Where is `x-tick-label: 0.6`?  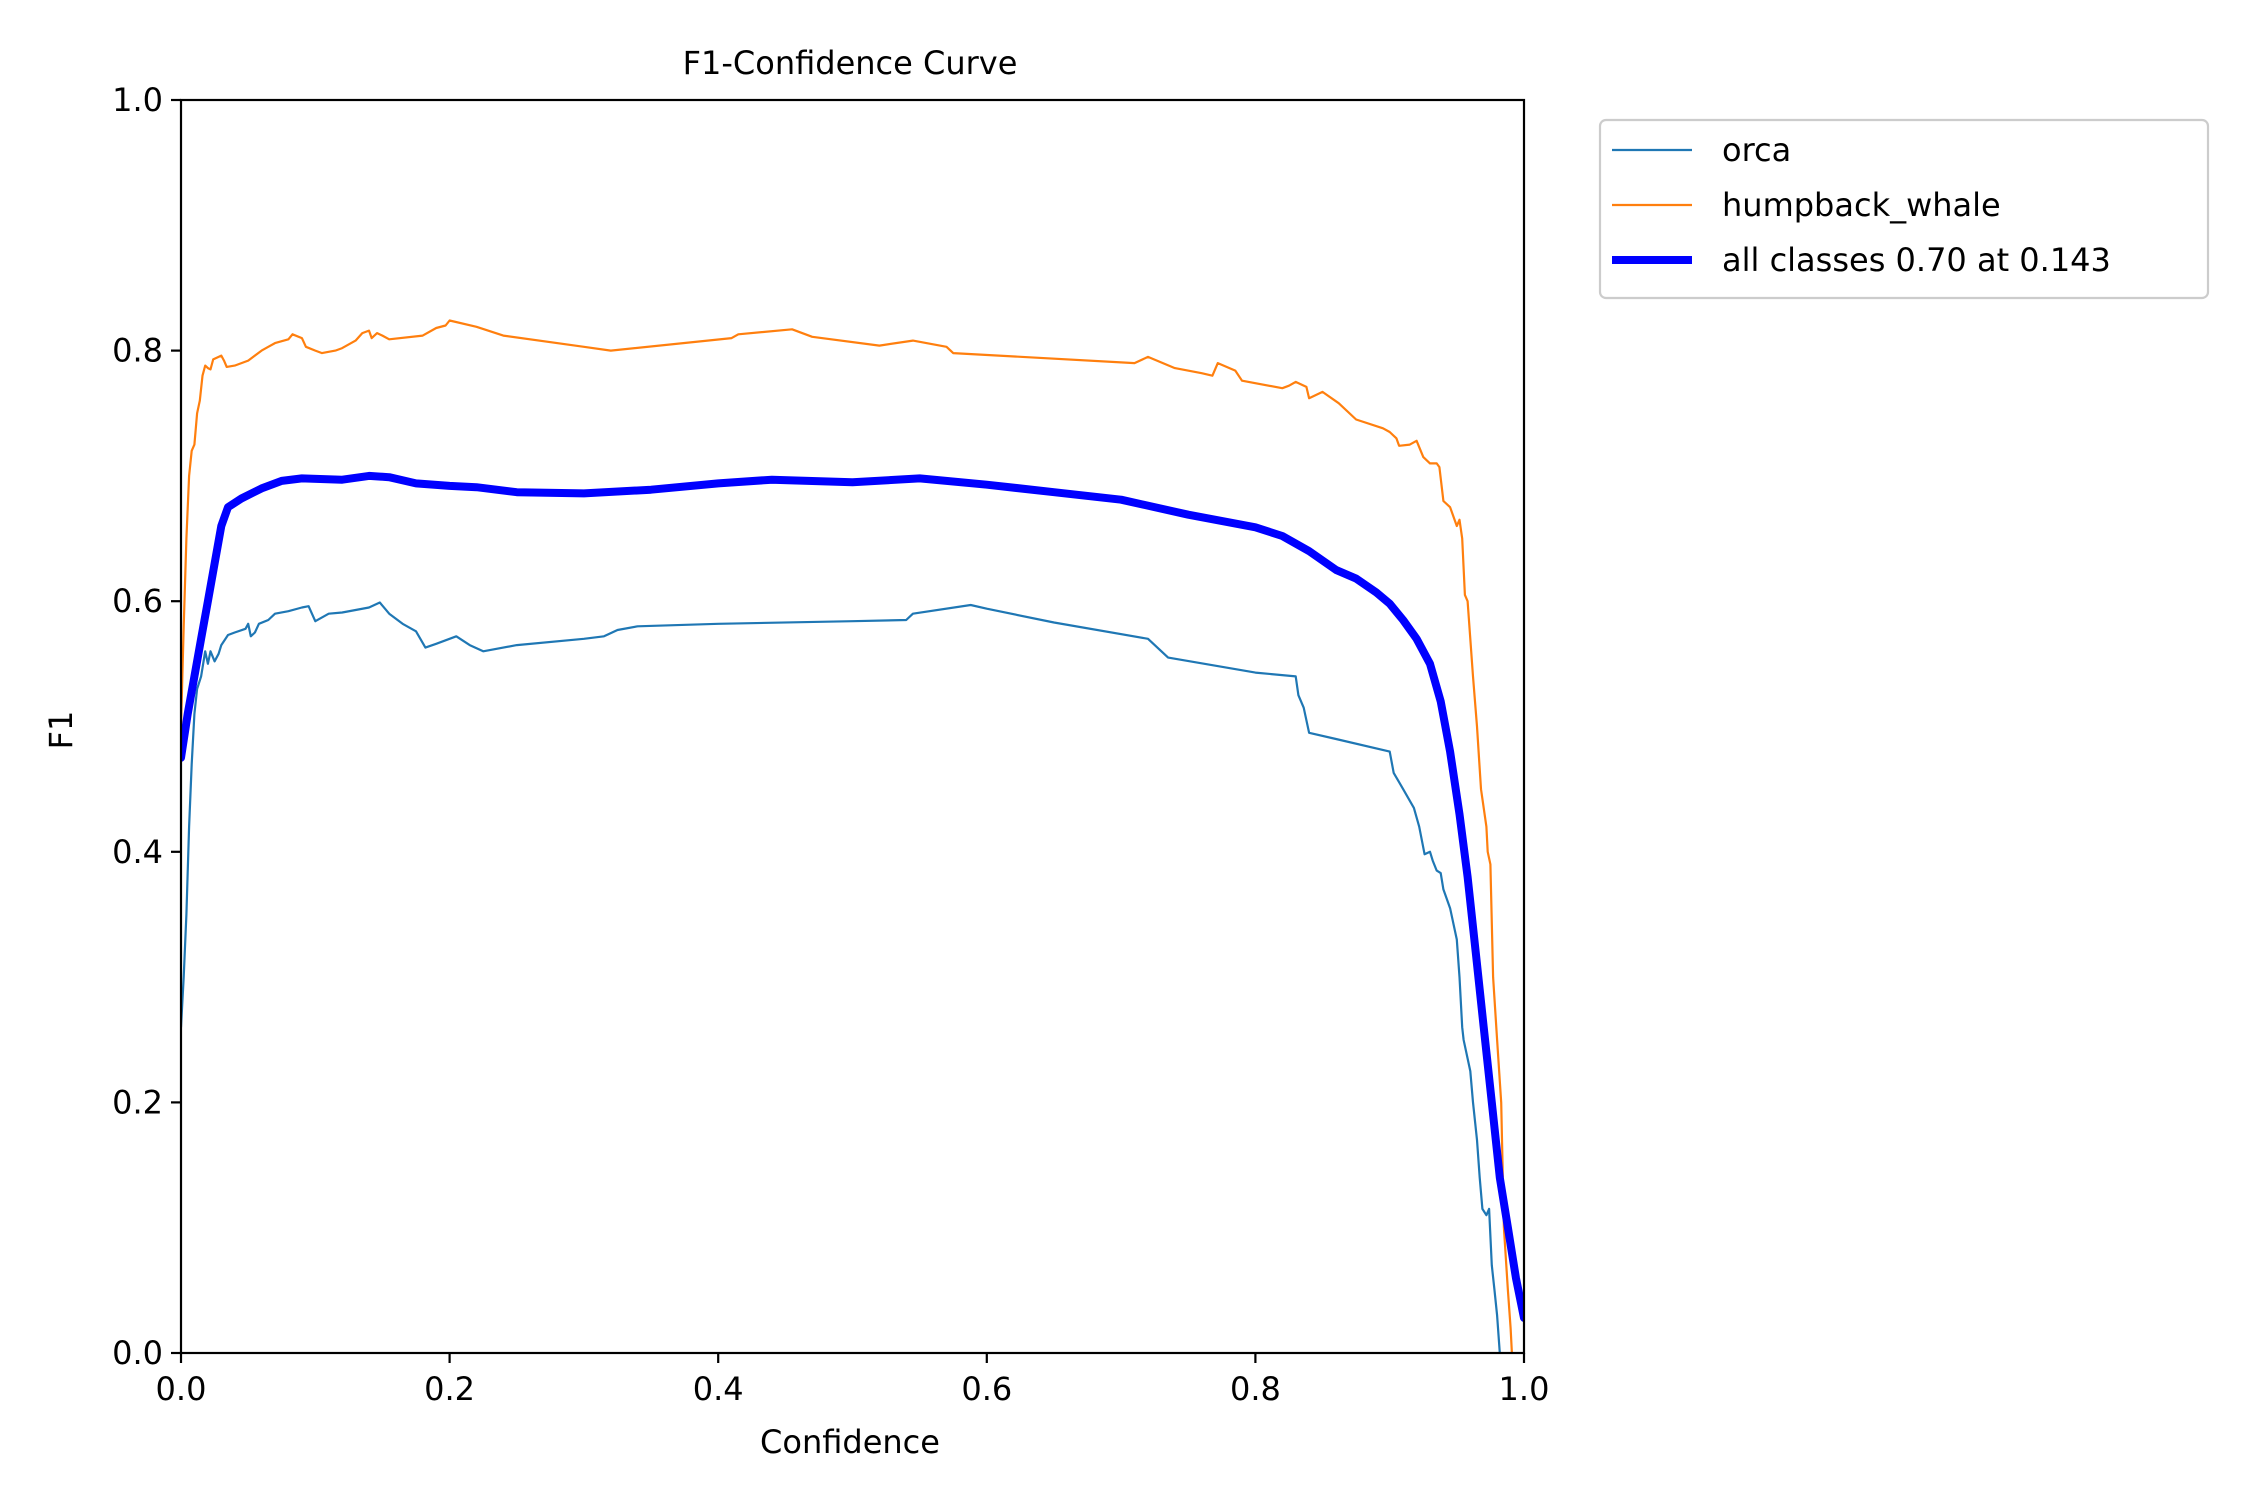
x-tick-label: 0.6 is located at coordinates (986, 1389).